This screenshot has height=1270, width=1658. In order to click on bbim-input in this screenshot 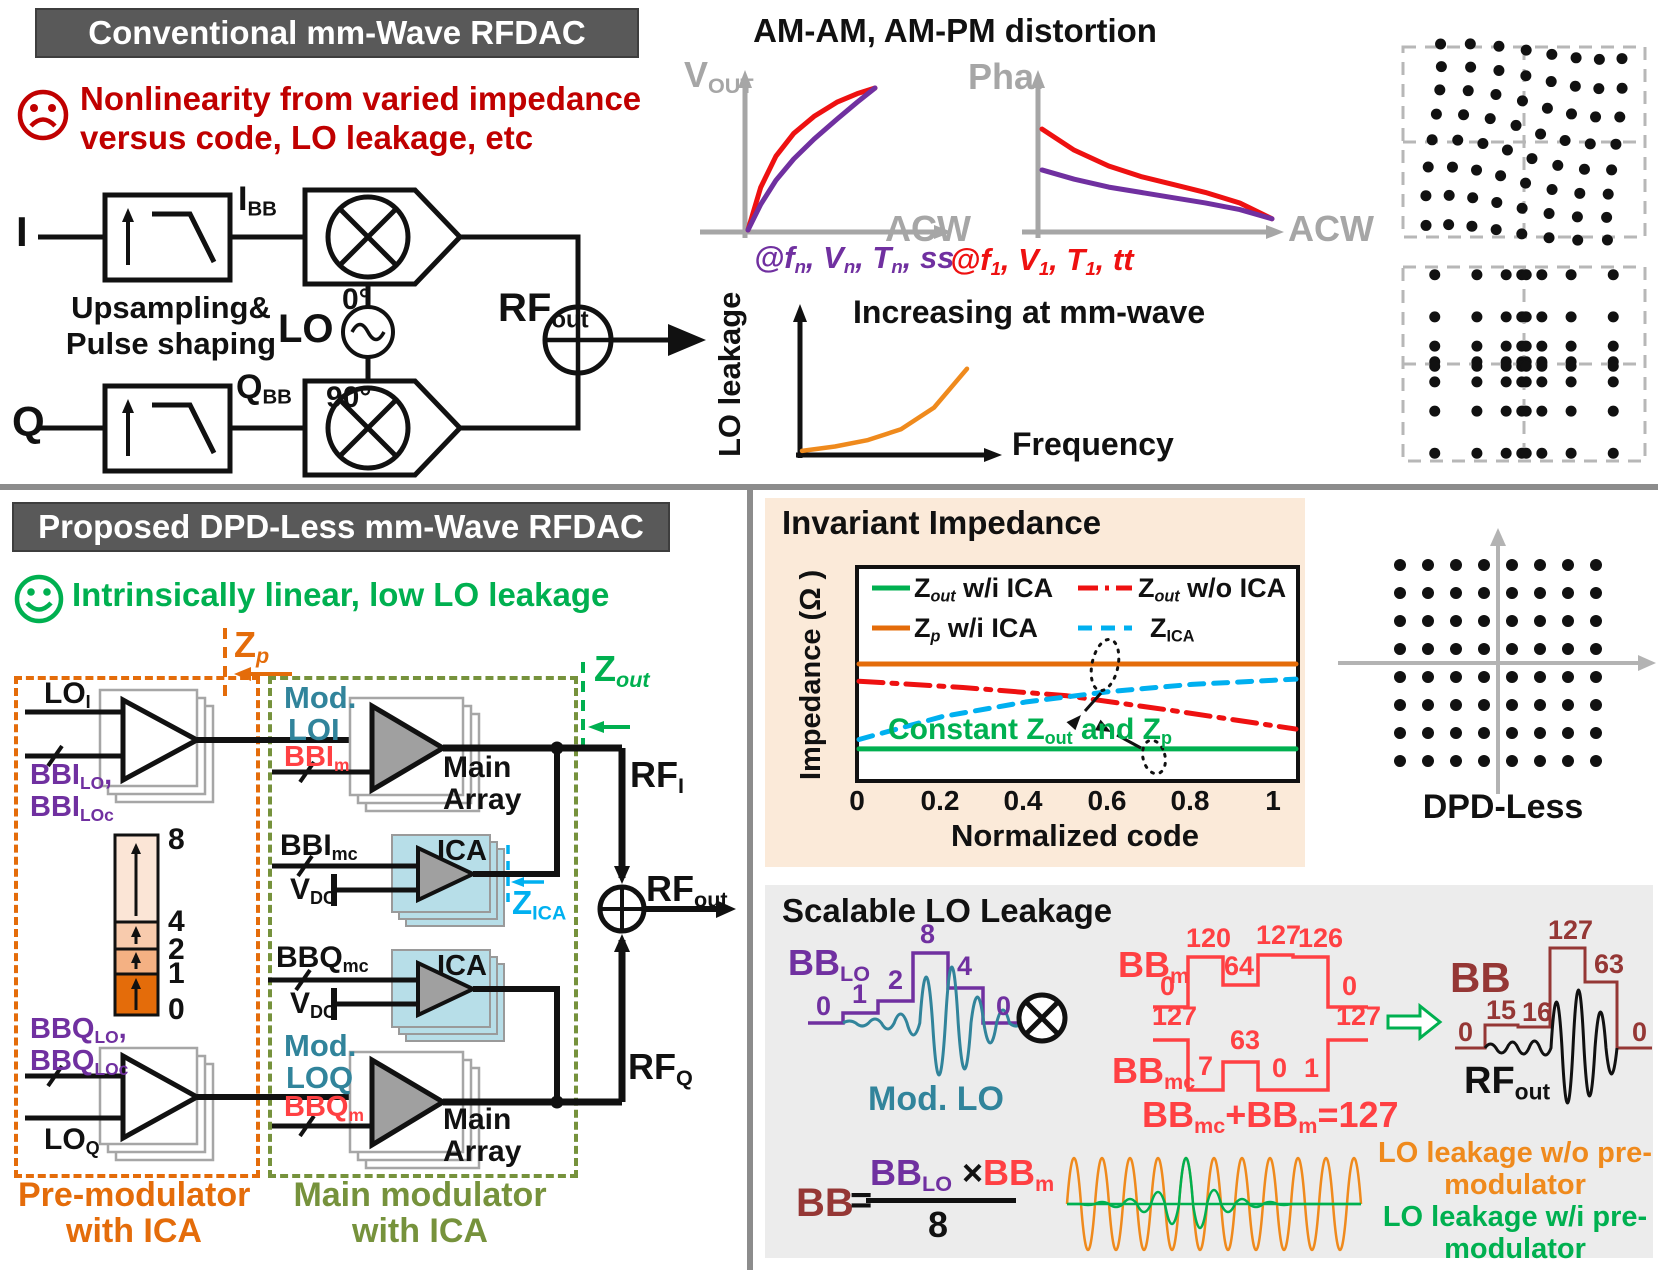, I will do `click(322, 772)`.